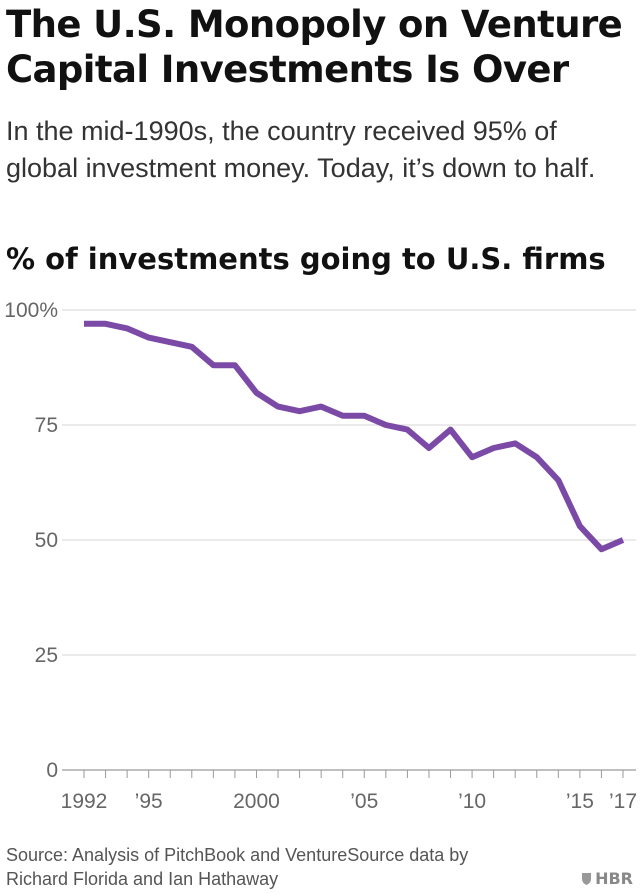 The width and height of the screenshot is (641, 894). Describe the element at coordinates (84, 801) in the screenshot. I see `x-tick-label: 1992` at that location.